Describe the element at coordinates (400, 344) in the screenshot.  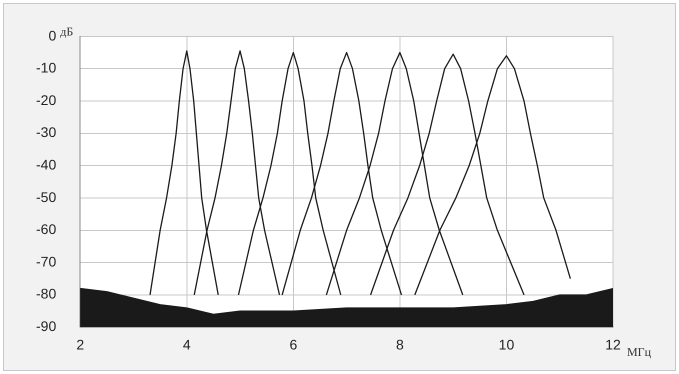
I see `x-tick-label: 8` at that location.